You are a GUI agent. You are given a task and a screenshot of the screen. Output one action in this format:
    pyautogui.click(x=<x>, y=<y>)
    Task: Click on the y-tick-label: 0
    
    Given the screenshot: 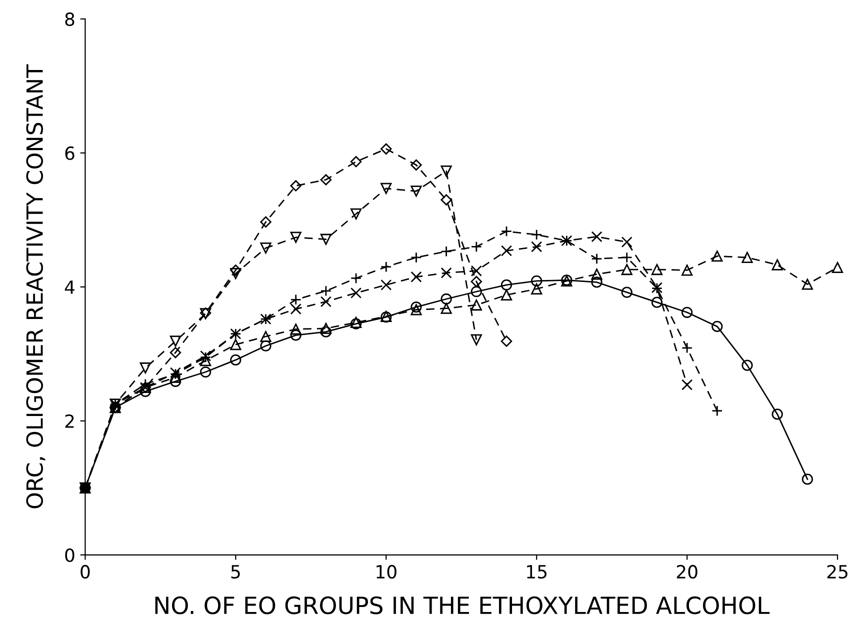 What is the action you would take?
    pyautogui.click(x=69, y=555)
    